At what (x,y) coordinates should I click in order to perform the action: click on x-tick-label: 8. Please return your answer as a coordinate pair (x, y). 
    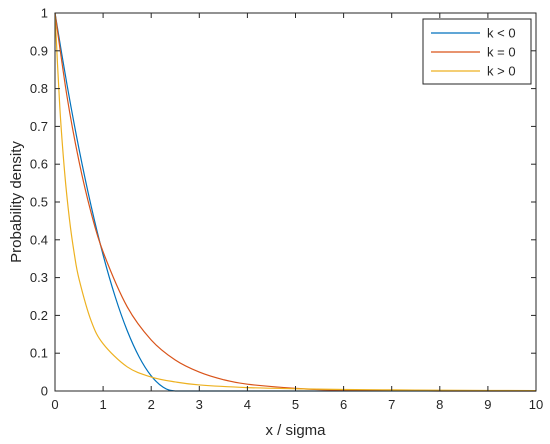
    Looking at the image, I should click on (439, 404).